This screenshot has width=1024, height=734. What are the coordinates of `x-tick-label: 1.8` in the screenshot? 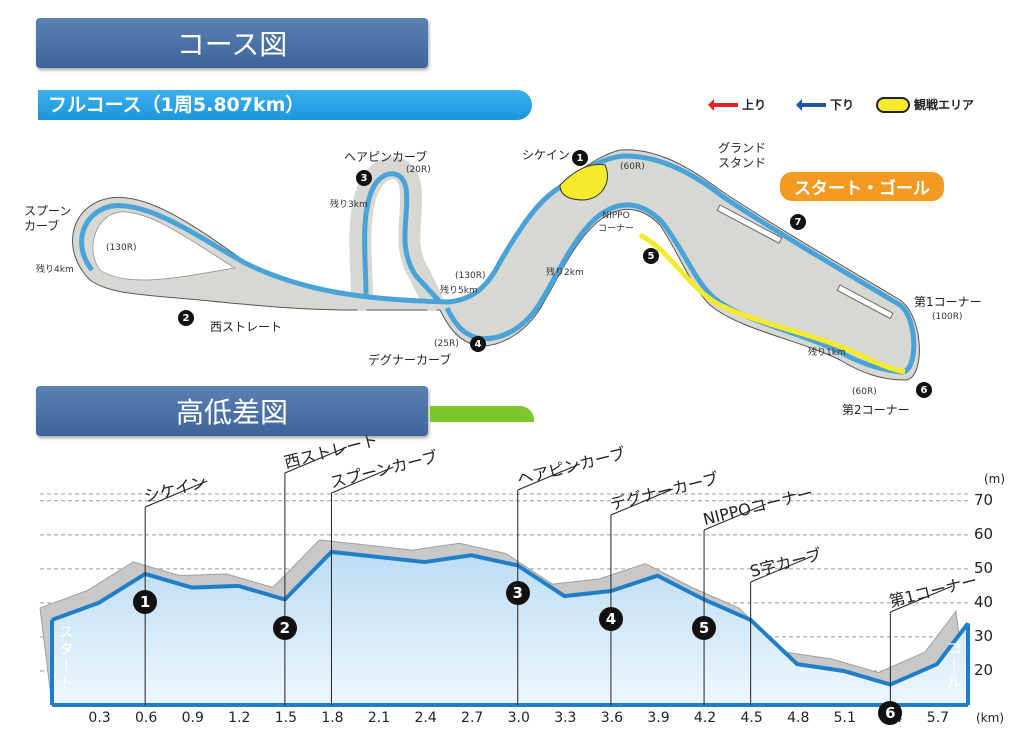 It's located at (332, 718).